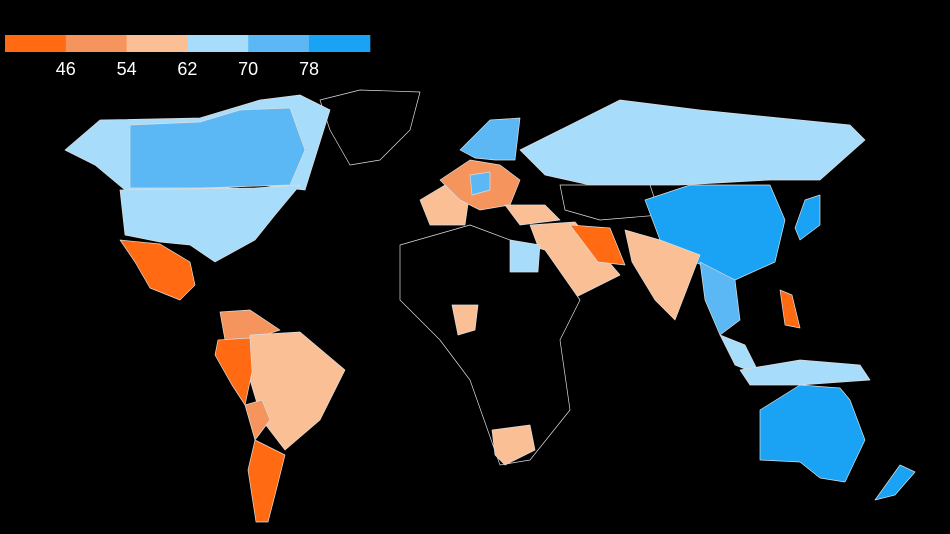  I want to click on legend-label: 46, so click(66, 69).